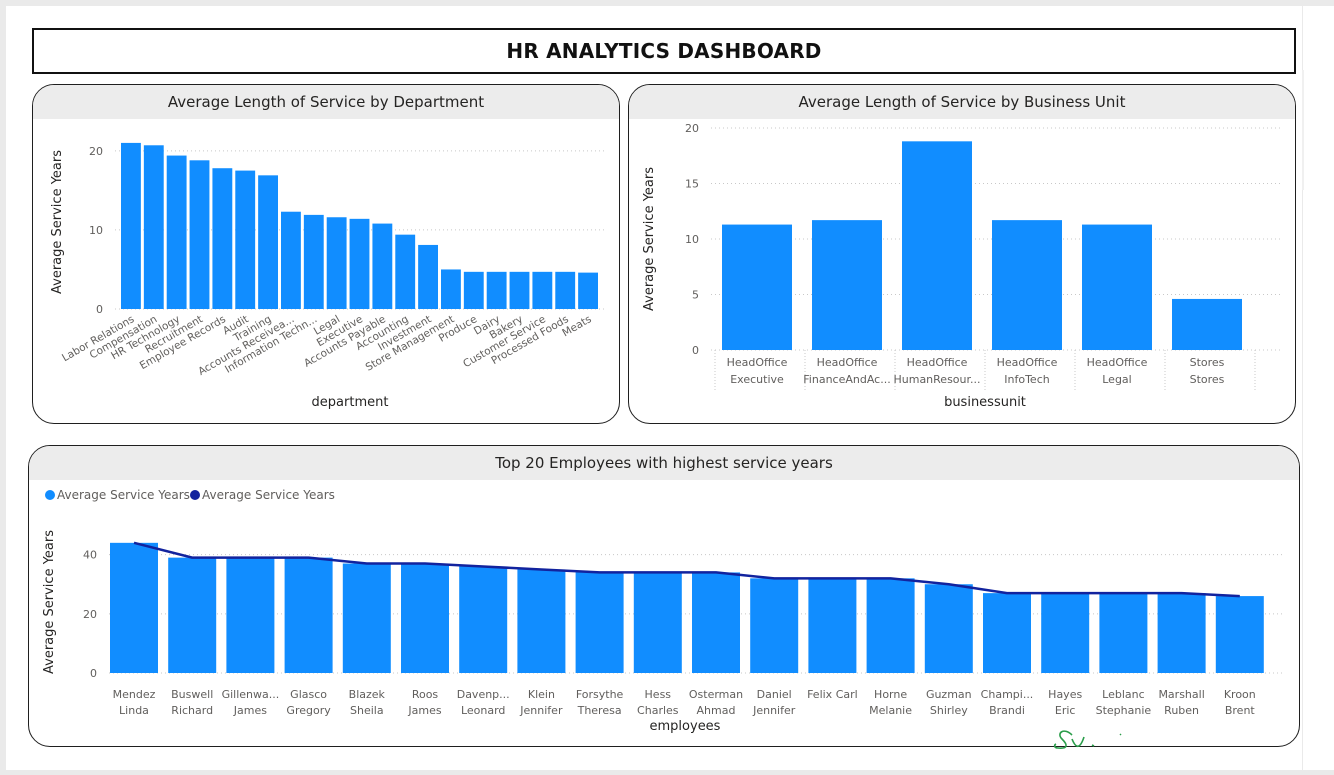  Describe the element at coordinates (890, 694) in the screenshot. I see `emp-x-tick-label-line1: Horne` at that location.